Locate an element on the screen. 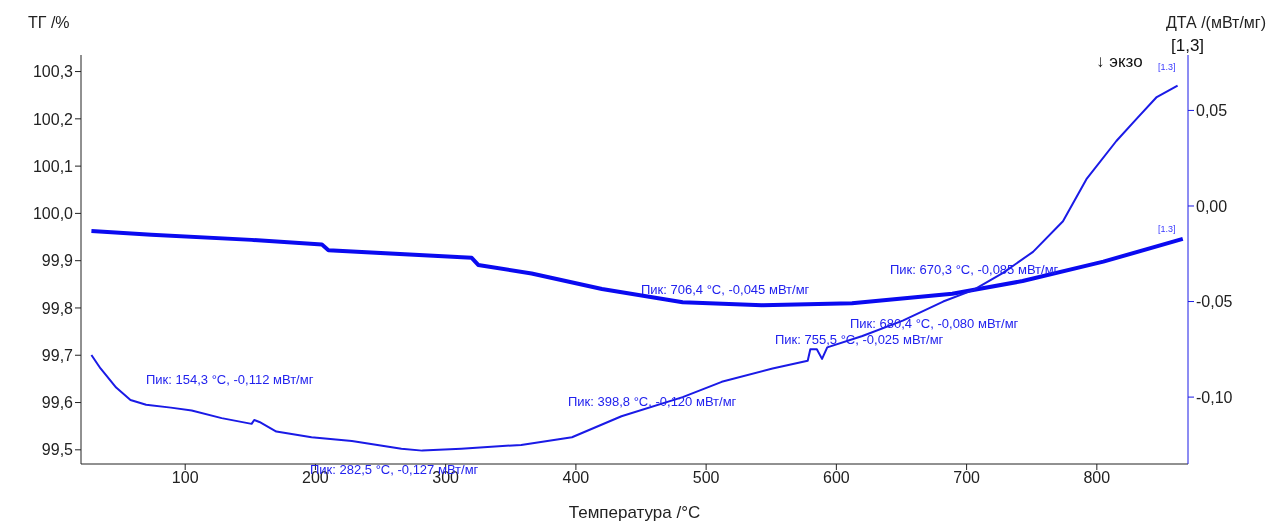 The width and height of the screenshot is (1277, 530). text: [1,3] is located at coordinates (1188, 46).